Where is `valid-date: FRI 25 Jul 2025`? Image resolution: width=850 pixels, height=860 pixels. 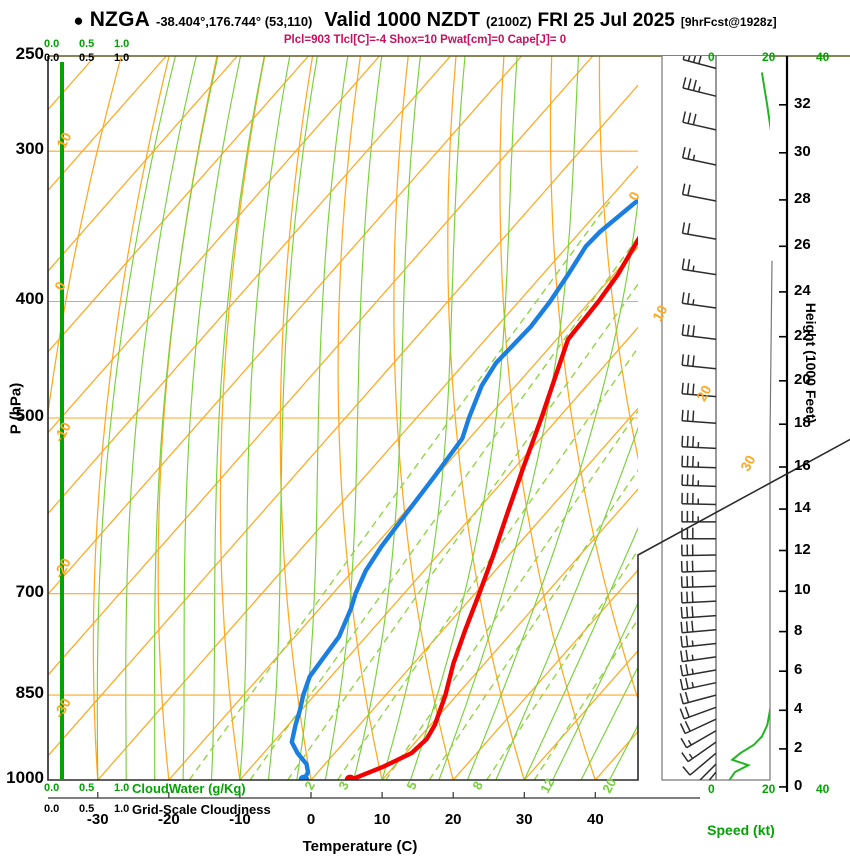 valid-date: FRI 25 Jul 2025 is located at coordinates (606, 20).